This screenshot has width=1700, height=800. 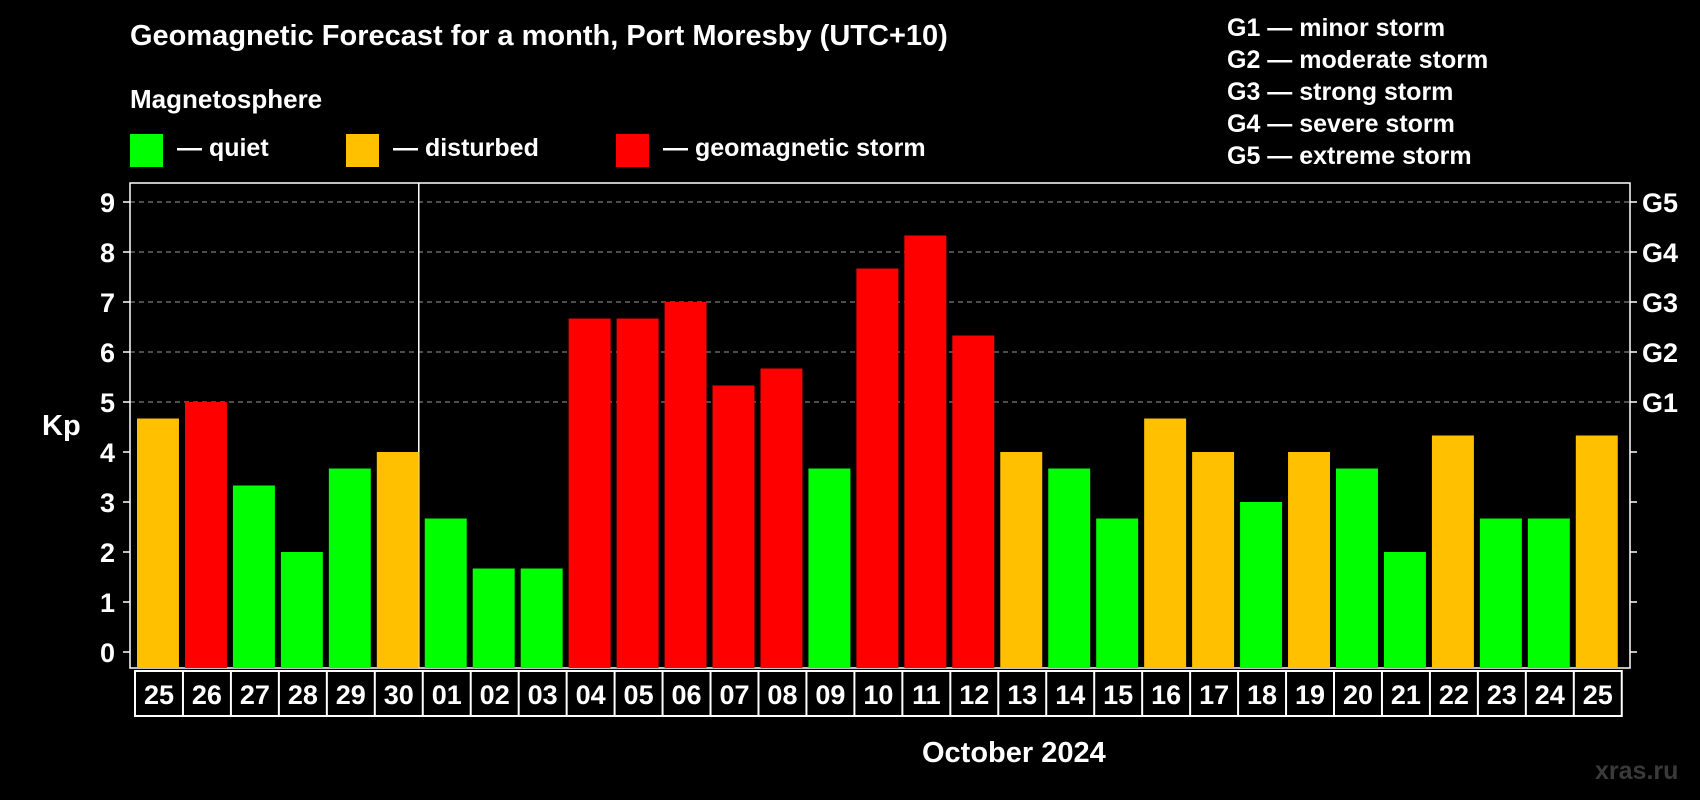 What do you see at coordinates (1340, 92) in the screenshot?
I see `g-scale-g3: G3 — strong storm` at bounding box center [1340, 92].